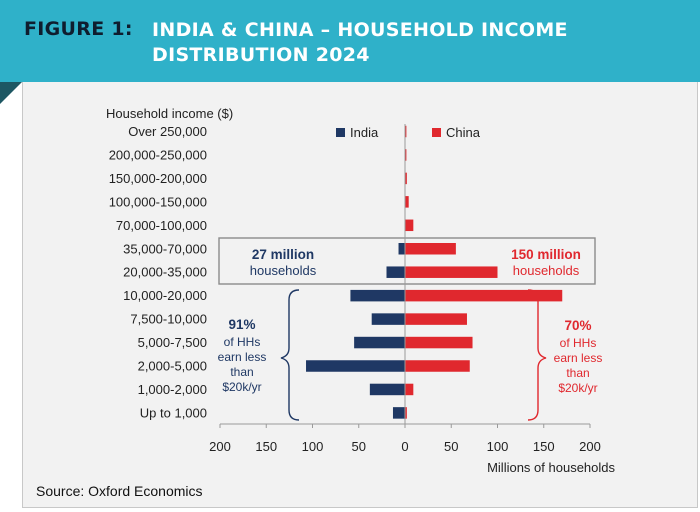 This screenshot has width=700, height=512. What do you see at coordinates (577, 388) in the screenshot?
I see `china-brace-line4: $20k/yr` at bounding box center [577, 388].